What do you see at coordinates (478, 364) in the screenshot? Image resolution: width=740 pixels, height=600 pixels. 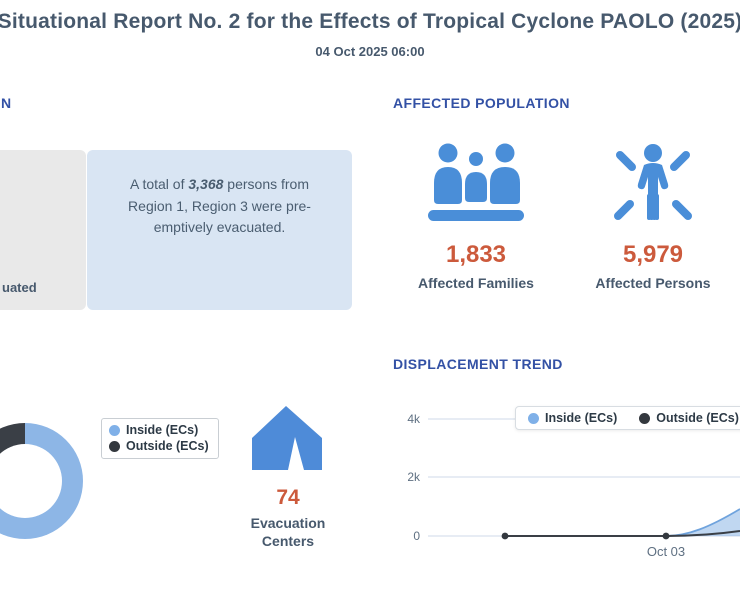 I see `displacement-trend-header: DISPLACEMENT TREND` at bounding box center [478, 364].